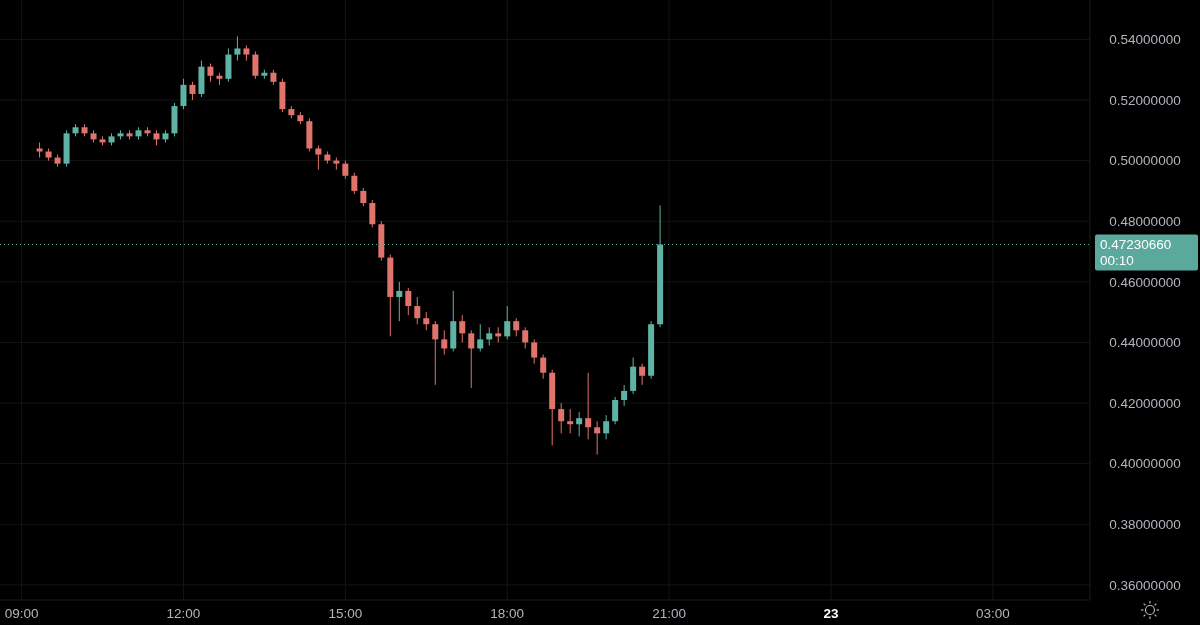 This screenshot has height=625, width=1200. Describe the element at coordinates (1136, 252) in the screenshot. I see `ref-line-label: 0.47230660 00:10` at that location.